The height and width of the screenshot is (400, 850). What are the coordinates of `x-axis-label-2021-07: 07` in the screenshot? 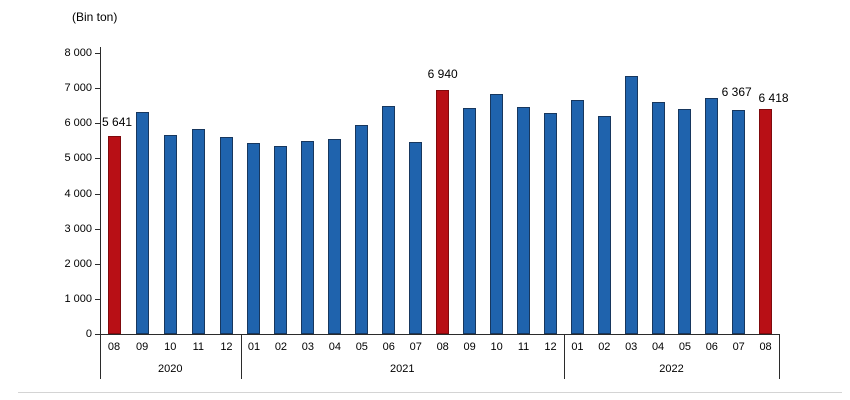 It's located at (415, 347).